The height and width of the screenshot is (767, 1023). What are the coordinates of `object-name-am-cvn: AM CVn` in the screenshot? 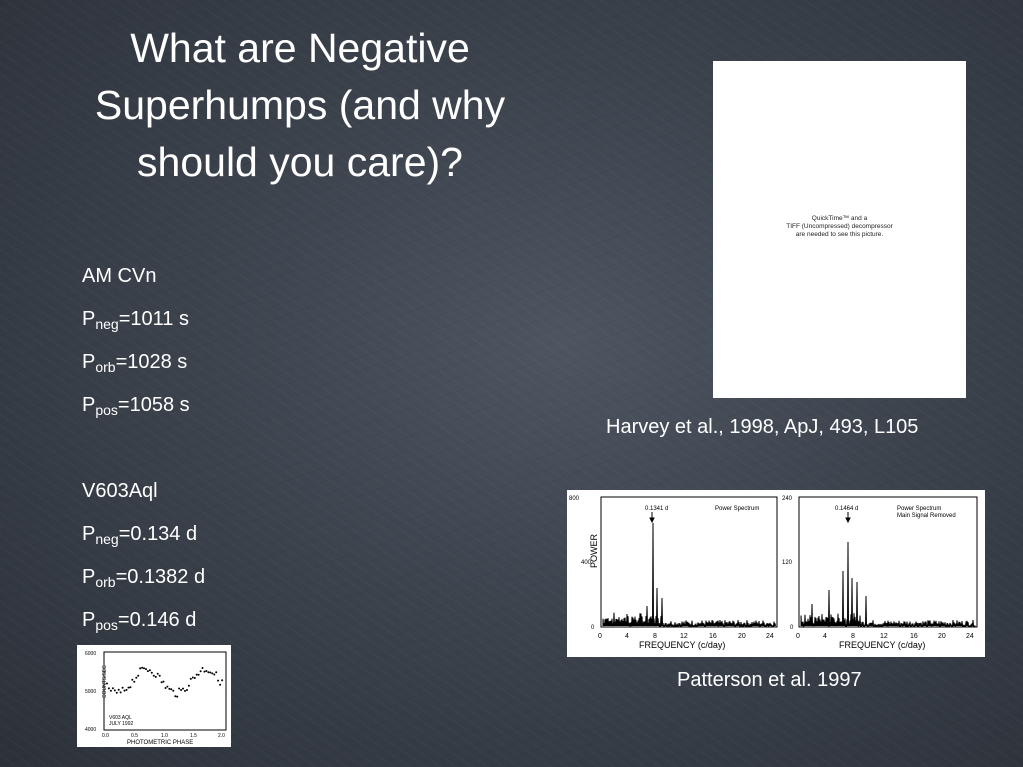 It's located at (119, 276).